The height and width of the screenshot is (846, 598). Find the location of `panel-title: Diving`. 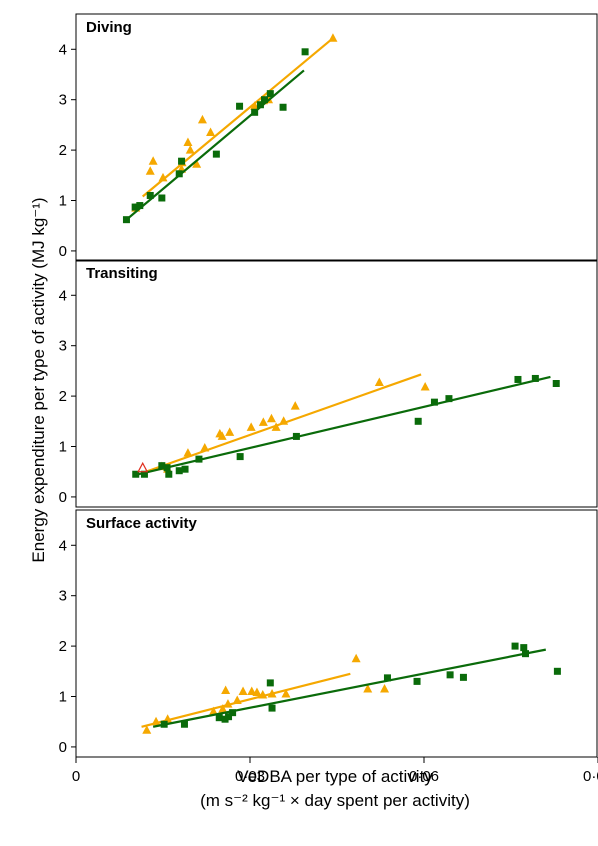

panel-title: Diving is located at coordinates (109, 27).